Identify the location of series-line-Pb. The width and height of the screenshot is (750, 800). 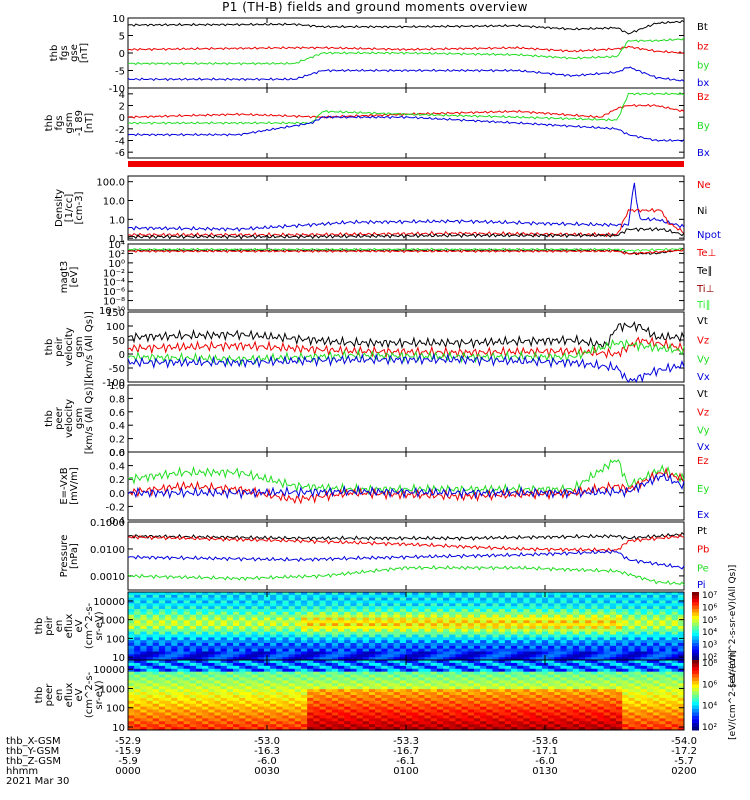
(406, 543).